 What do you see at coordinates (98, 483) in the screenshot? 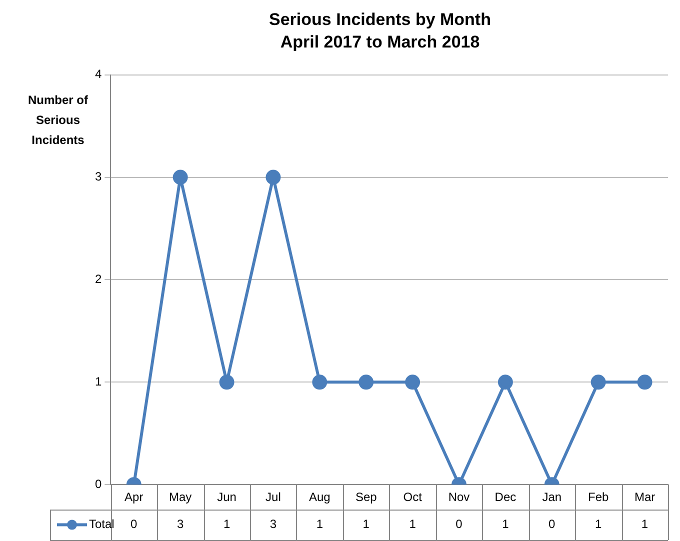
I see `y-tick-label: 0` at bounding box center [98, 483].